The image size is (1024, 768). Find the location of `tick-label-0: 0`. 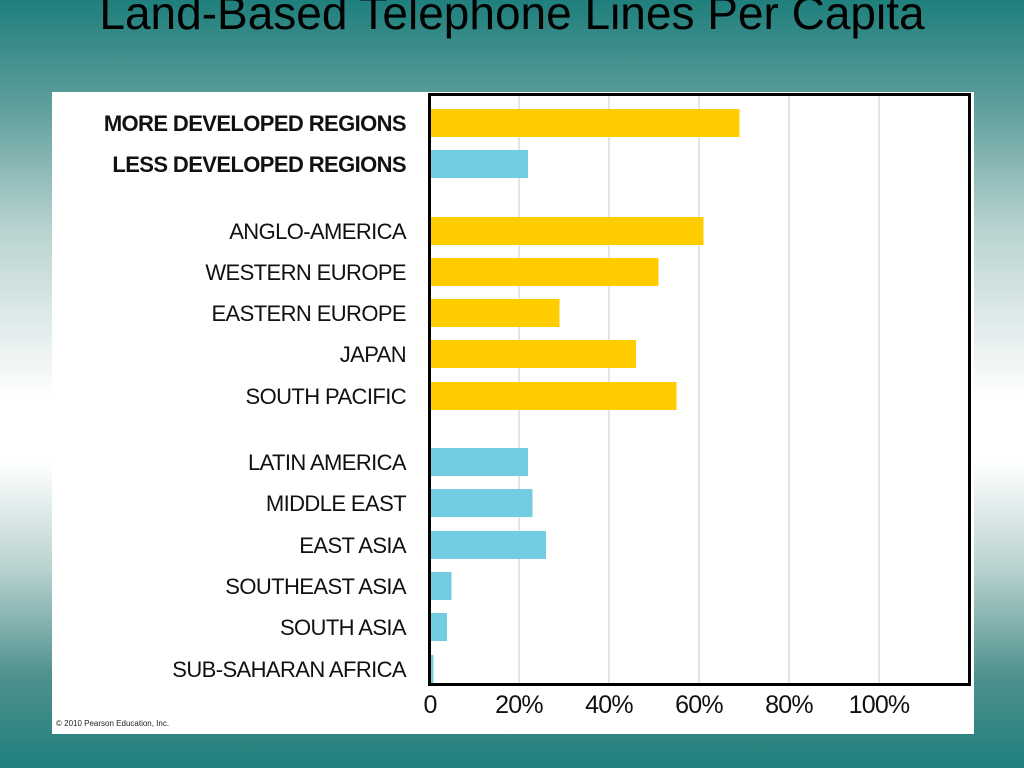

tick-label-0: 0 is located at coordinates (429, 705).